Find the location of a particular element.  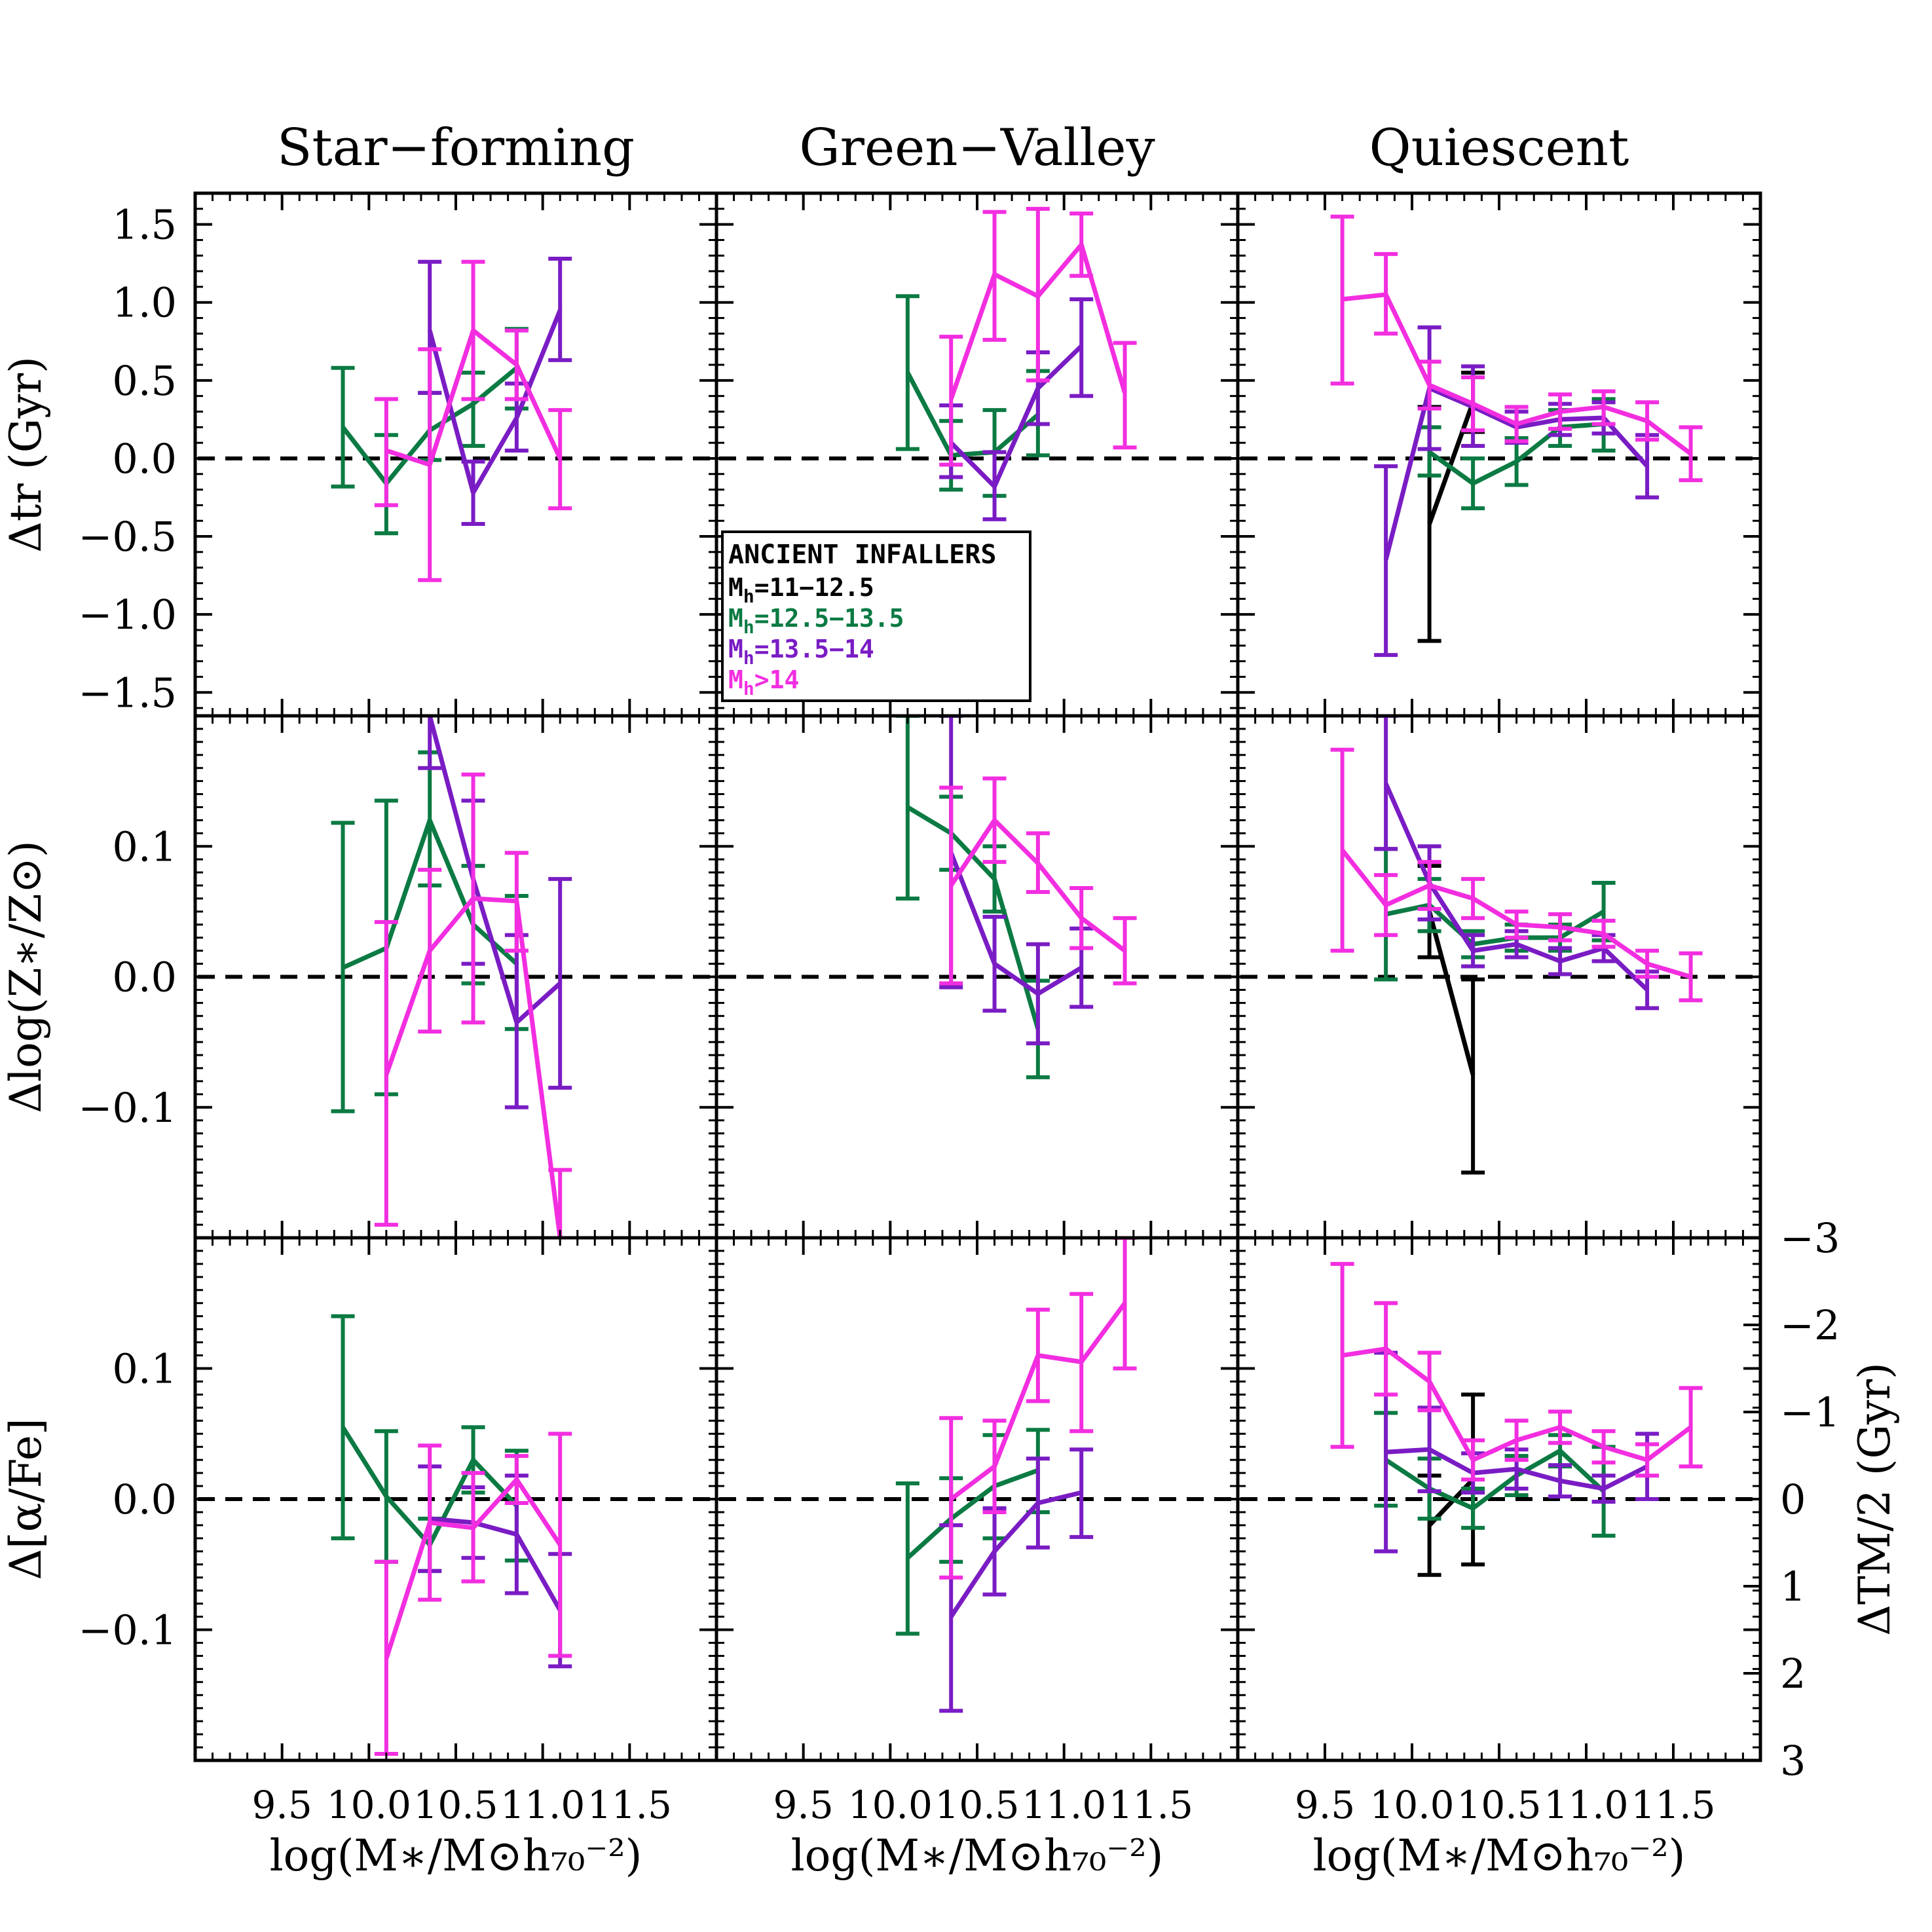

legend-box is located at coordinates (876, 616).